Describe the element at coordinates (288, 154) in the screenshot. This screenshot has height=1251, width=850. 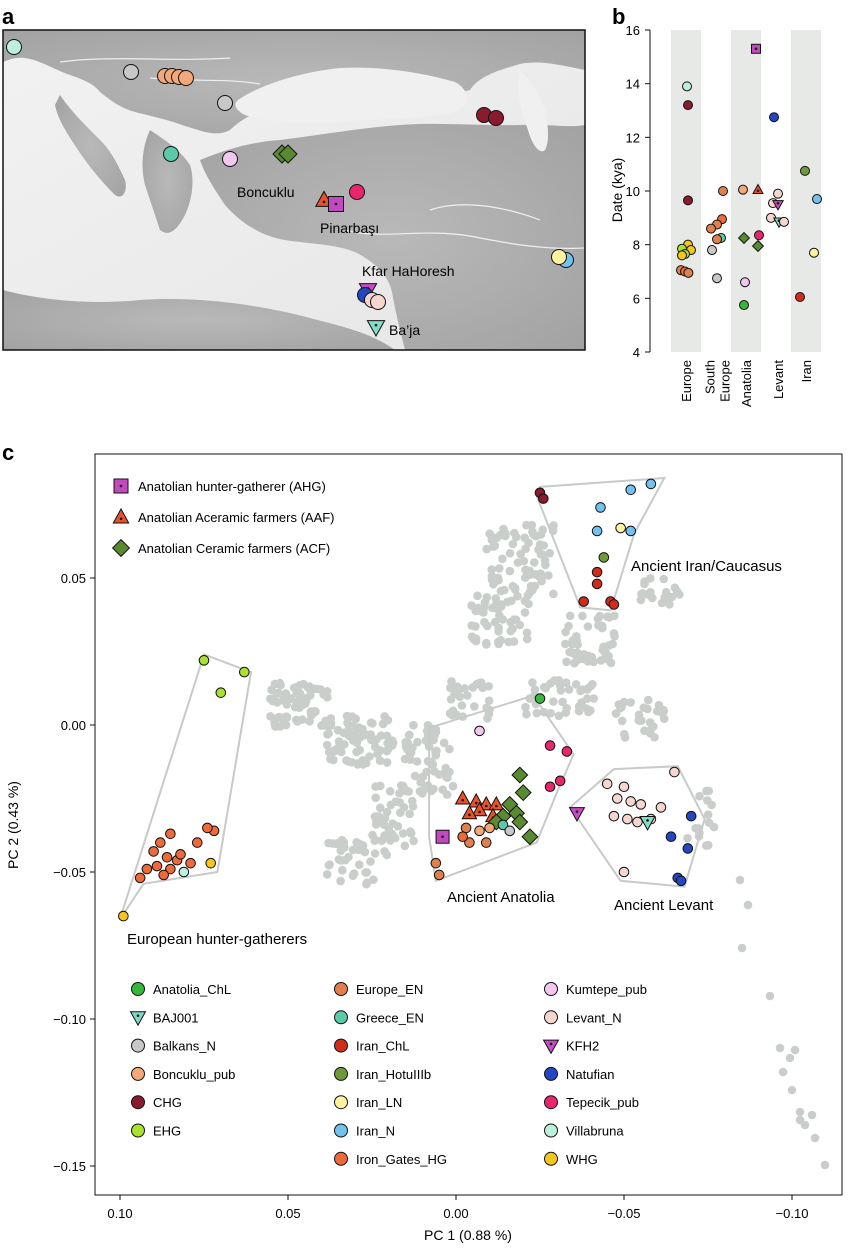
I see `map-marker-acf` at that location.